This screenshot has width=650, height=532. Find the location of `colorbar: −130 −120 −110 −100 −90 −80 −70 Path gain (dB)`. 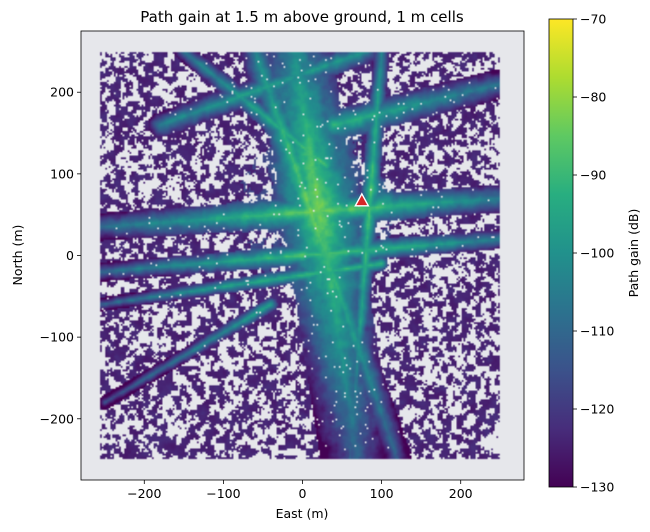

colorbar: −130 −120 −110 −100 −90 −80 −70 Path gain (dB) is located at coordinates (594, 253).